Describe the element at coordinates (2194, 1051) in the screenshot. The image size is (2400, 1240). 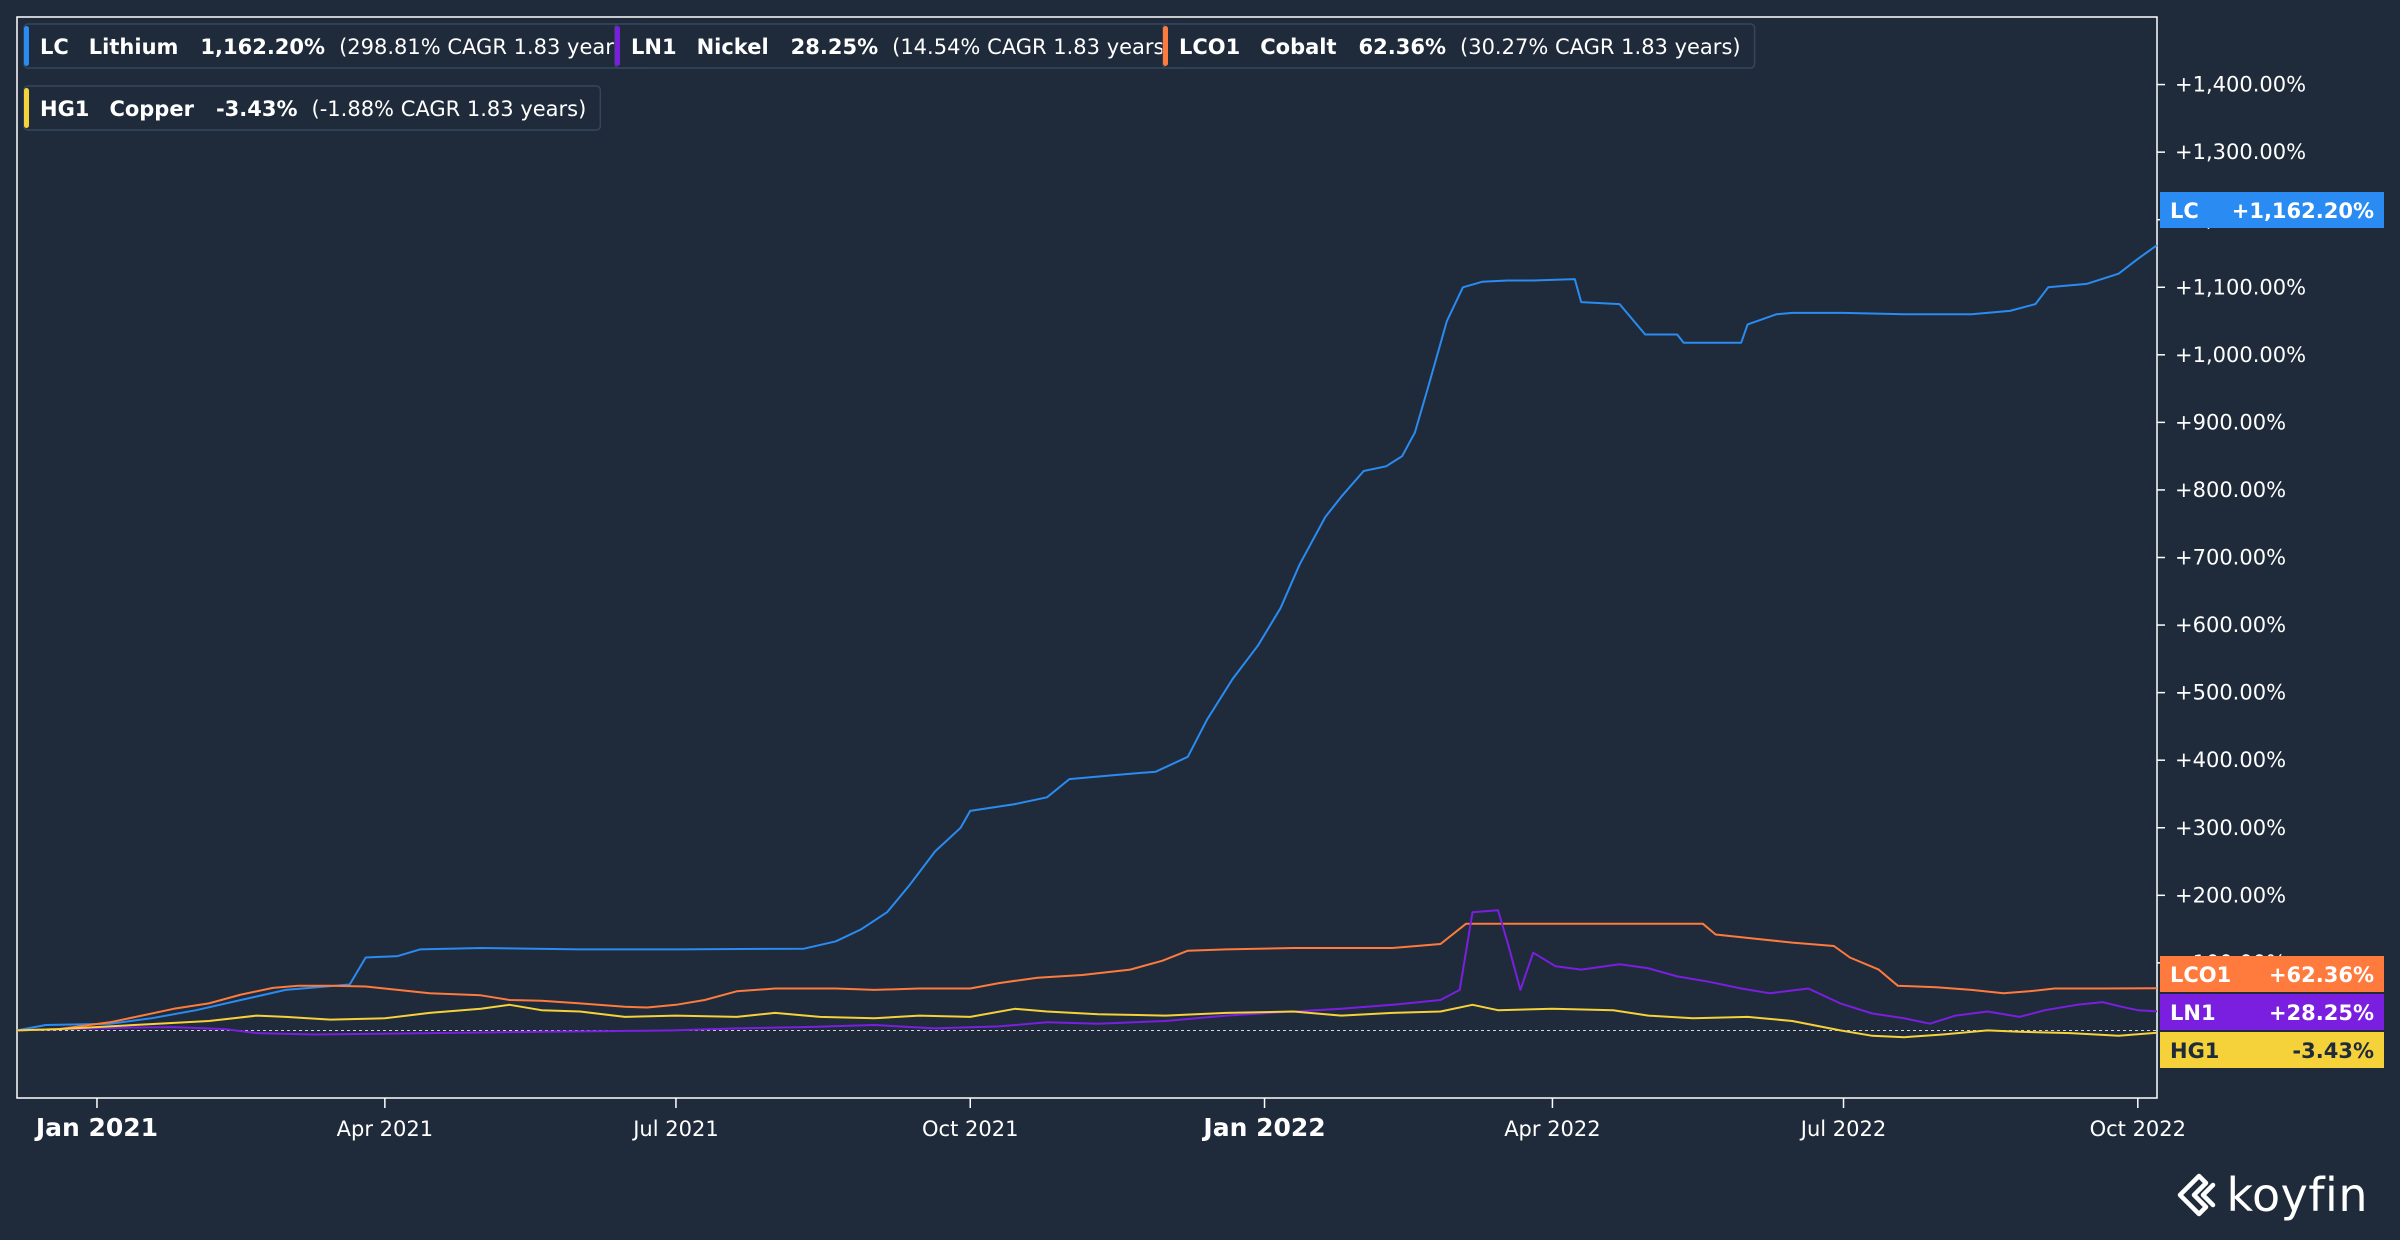
I see `end-label-ticker: HG1` at that location.